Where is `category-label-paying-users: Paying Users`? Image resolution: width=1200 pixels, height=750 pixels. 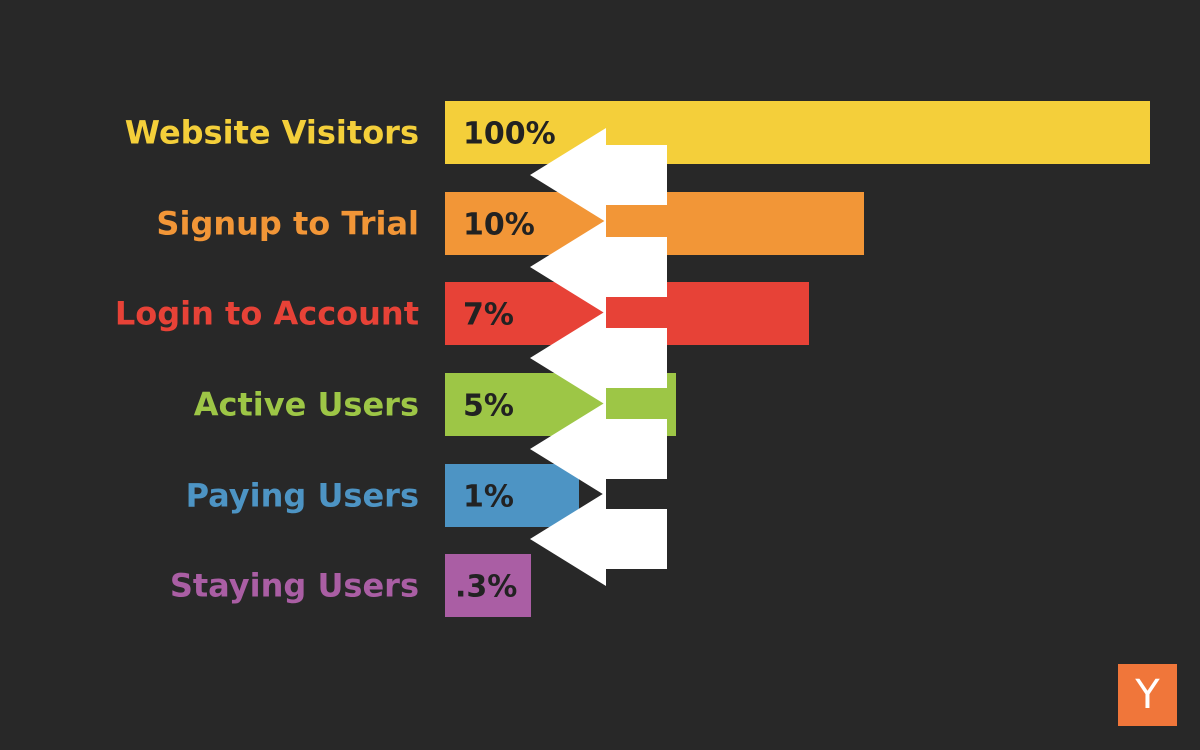
category-label-paying-users: Paying Users is located at coordinates (302, 496).